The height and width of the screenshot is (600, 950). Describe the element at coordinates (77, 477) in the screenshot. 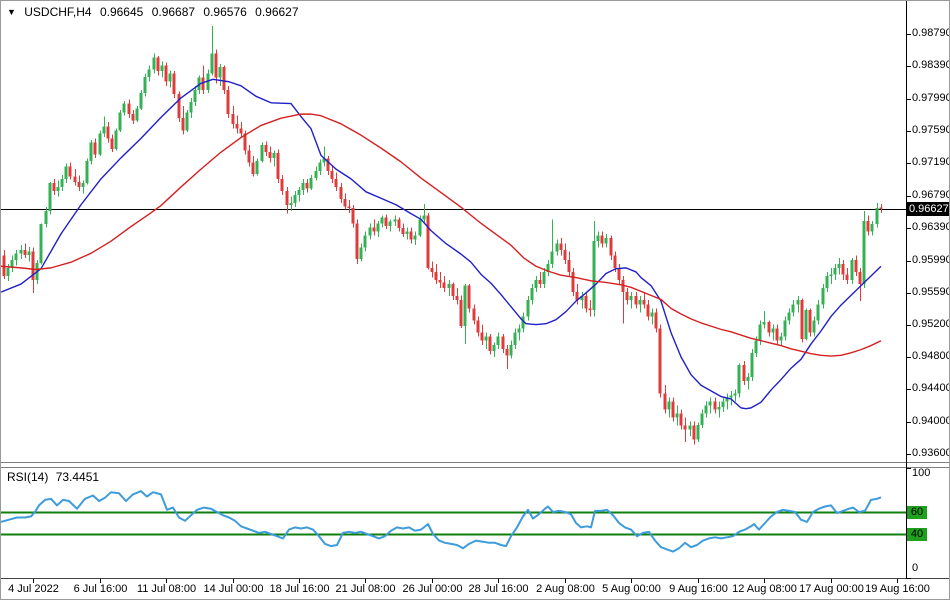

I see `rsi-value: 73.4451` at that location.